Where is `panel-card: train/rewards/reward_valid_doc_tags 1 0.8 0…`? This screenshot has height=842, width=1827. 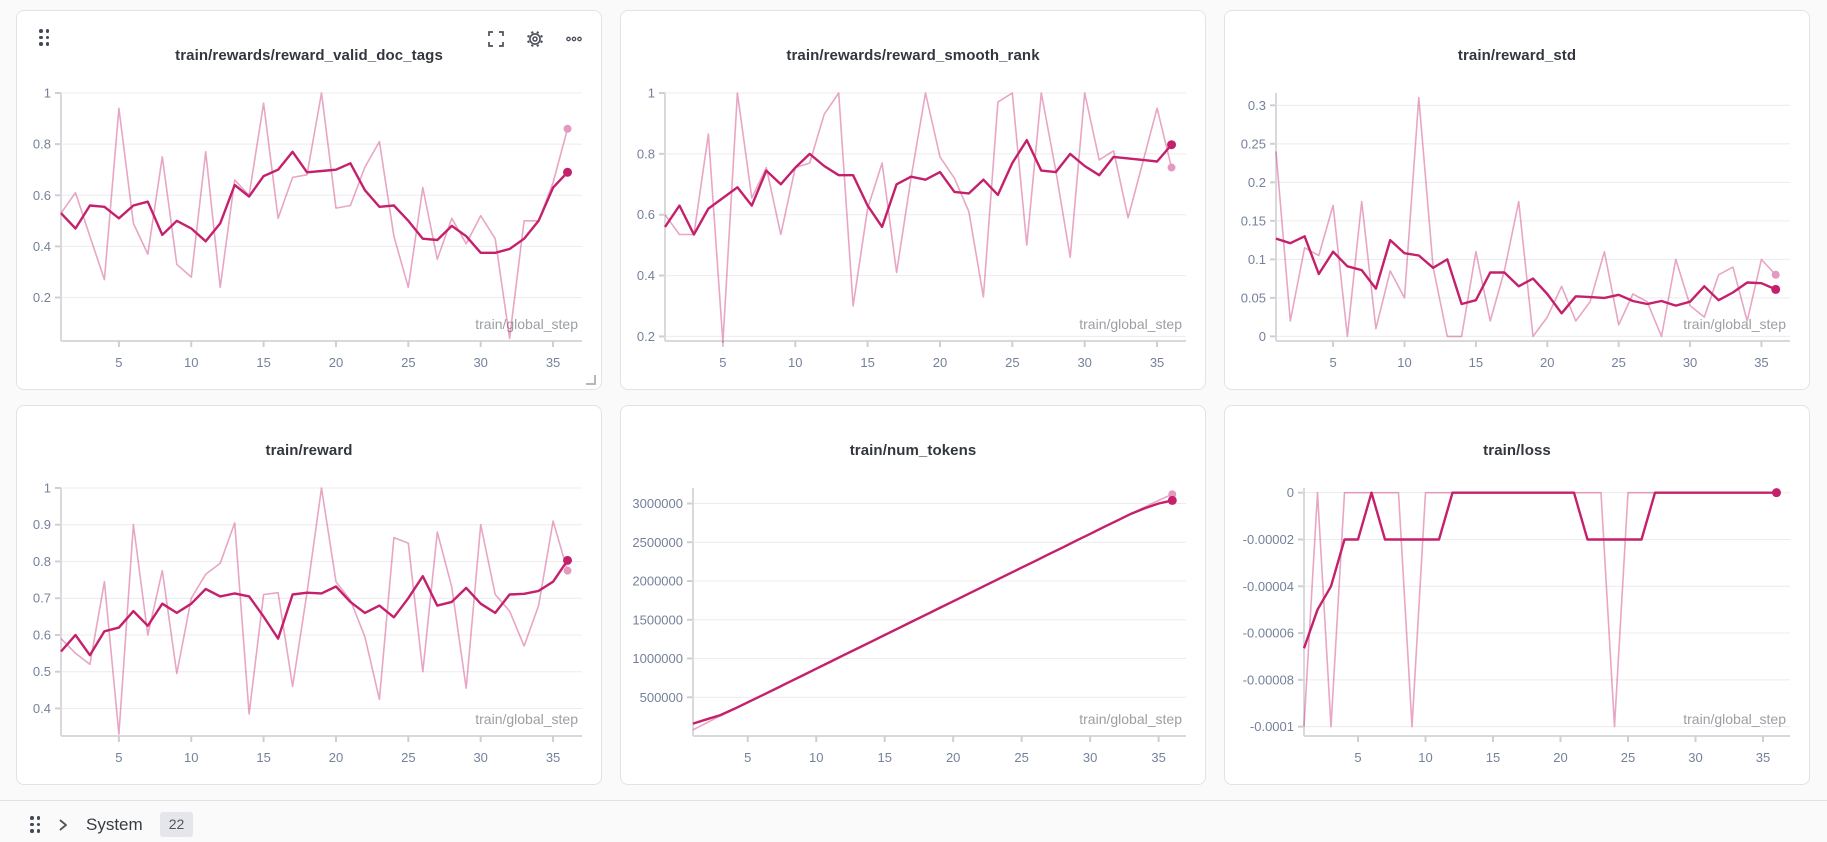
panel-card: train/rewards/reward_valid_doc_tags 1 0.8 0… is located at coordinates (309, 200).